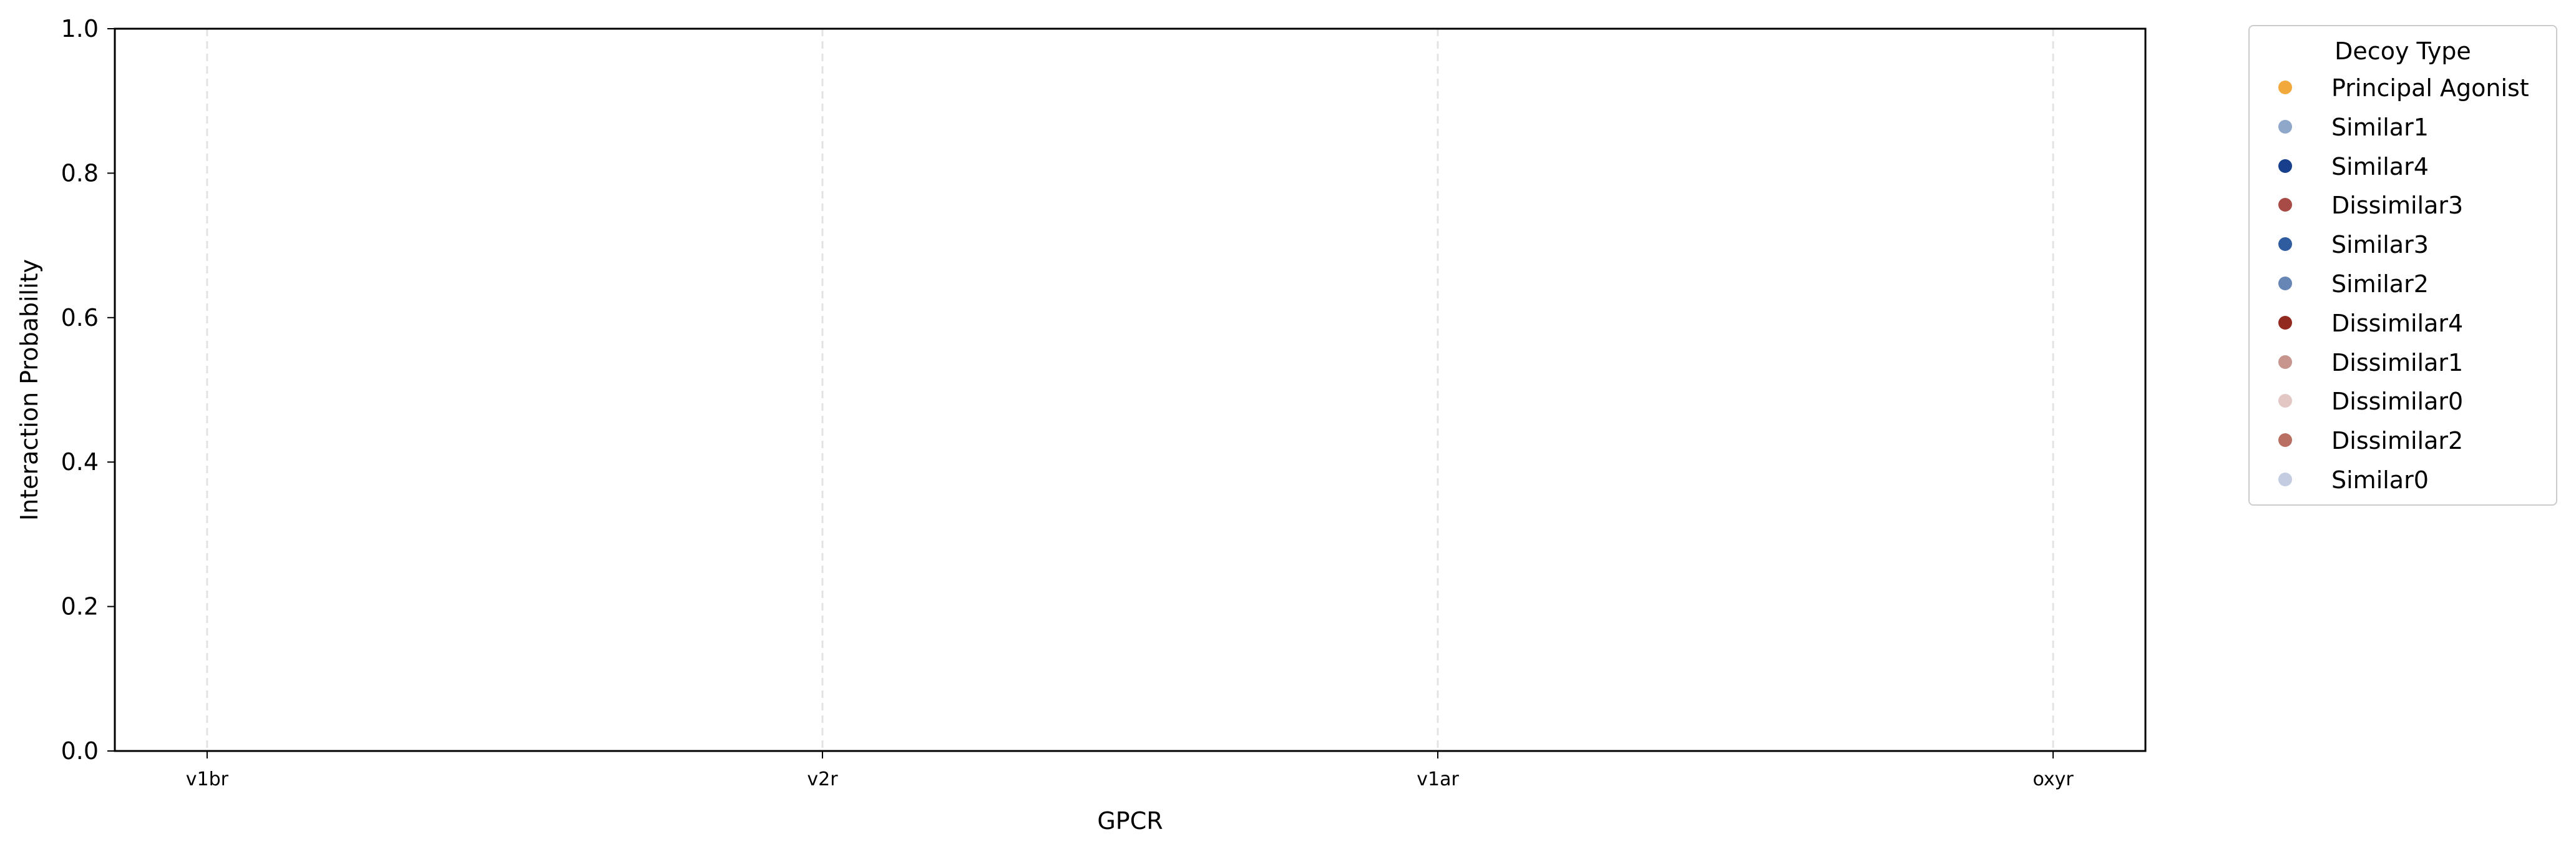 This screenshot has height=844, width=2576. What do you see at coordinates (1130, 821) in the screenshot?
I see `x-axis-label: GPCR` at bounding box center [1130, 821].